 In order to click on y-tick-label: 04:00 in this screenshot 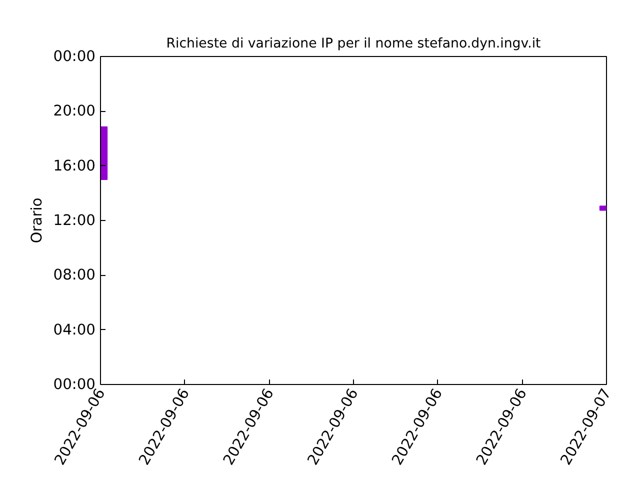, I will do `click(74, 329)`.